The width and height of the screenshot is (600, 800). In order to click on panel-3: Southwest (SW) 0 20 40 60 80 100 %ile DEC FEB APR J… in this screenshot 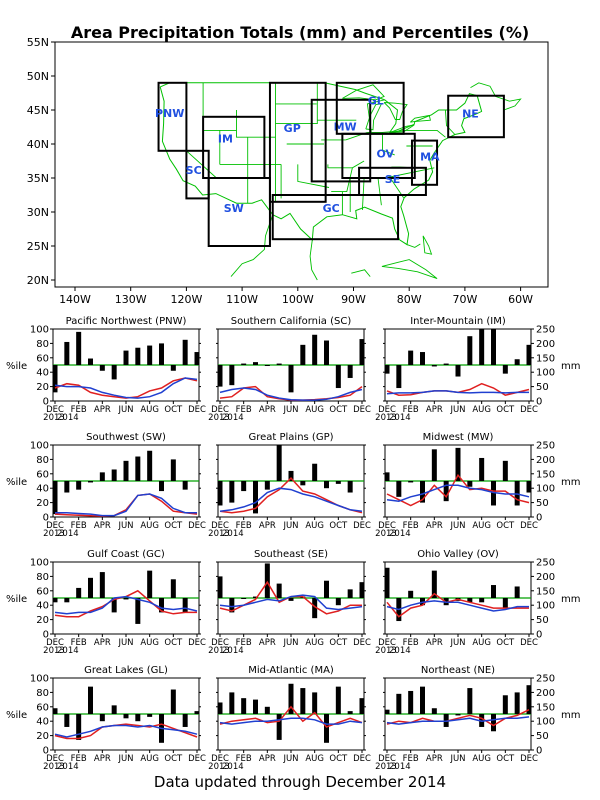, I will do `click(106, 485)`.